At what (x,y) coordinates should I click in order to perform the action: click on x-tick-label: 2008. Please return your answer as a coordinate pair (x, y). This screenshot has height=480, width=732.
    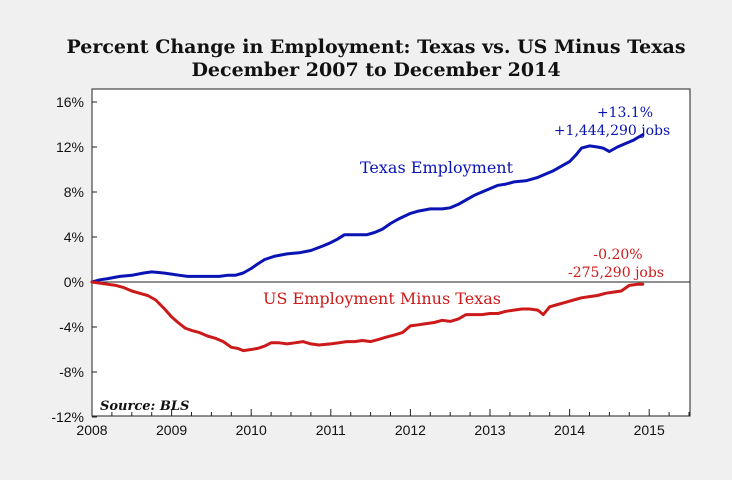
    Looking at the image, I should click on (91, 430).